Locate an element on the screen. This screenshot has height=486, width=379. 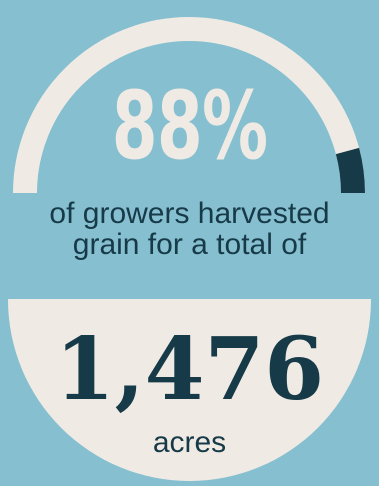
percent-value: 88% is located at coordinates (189, 126).